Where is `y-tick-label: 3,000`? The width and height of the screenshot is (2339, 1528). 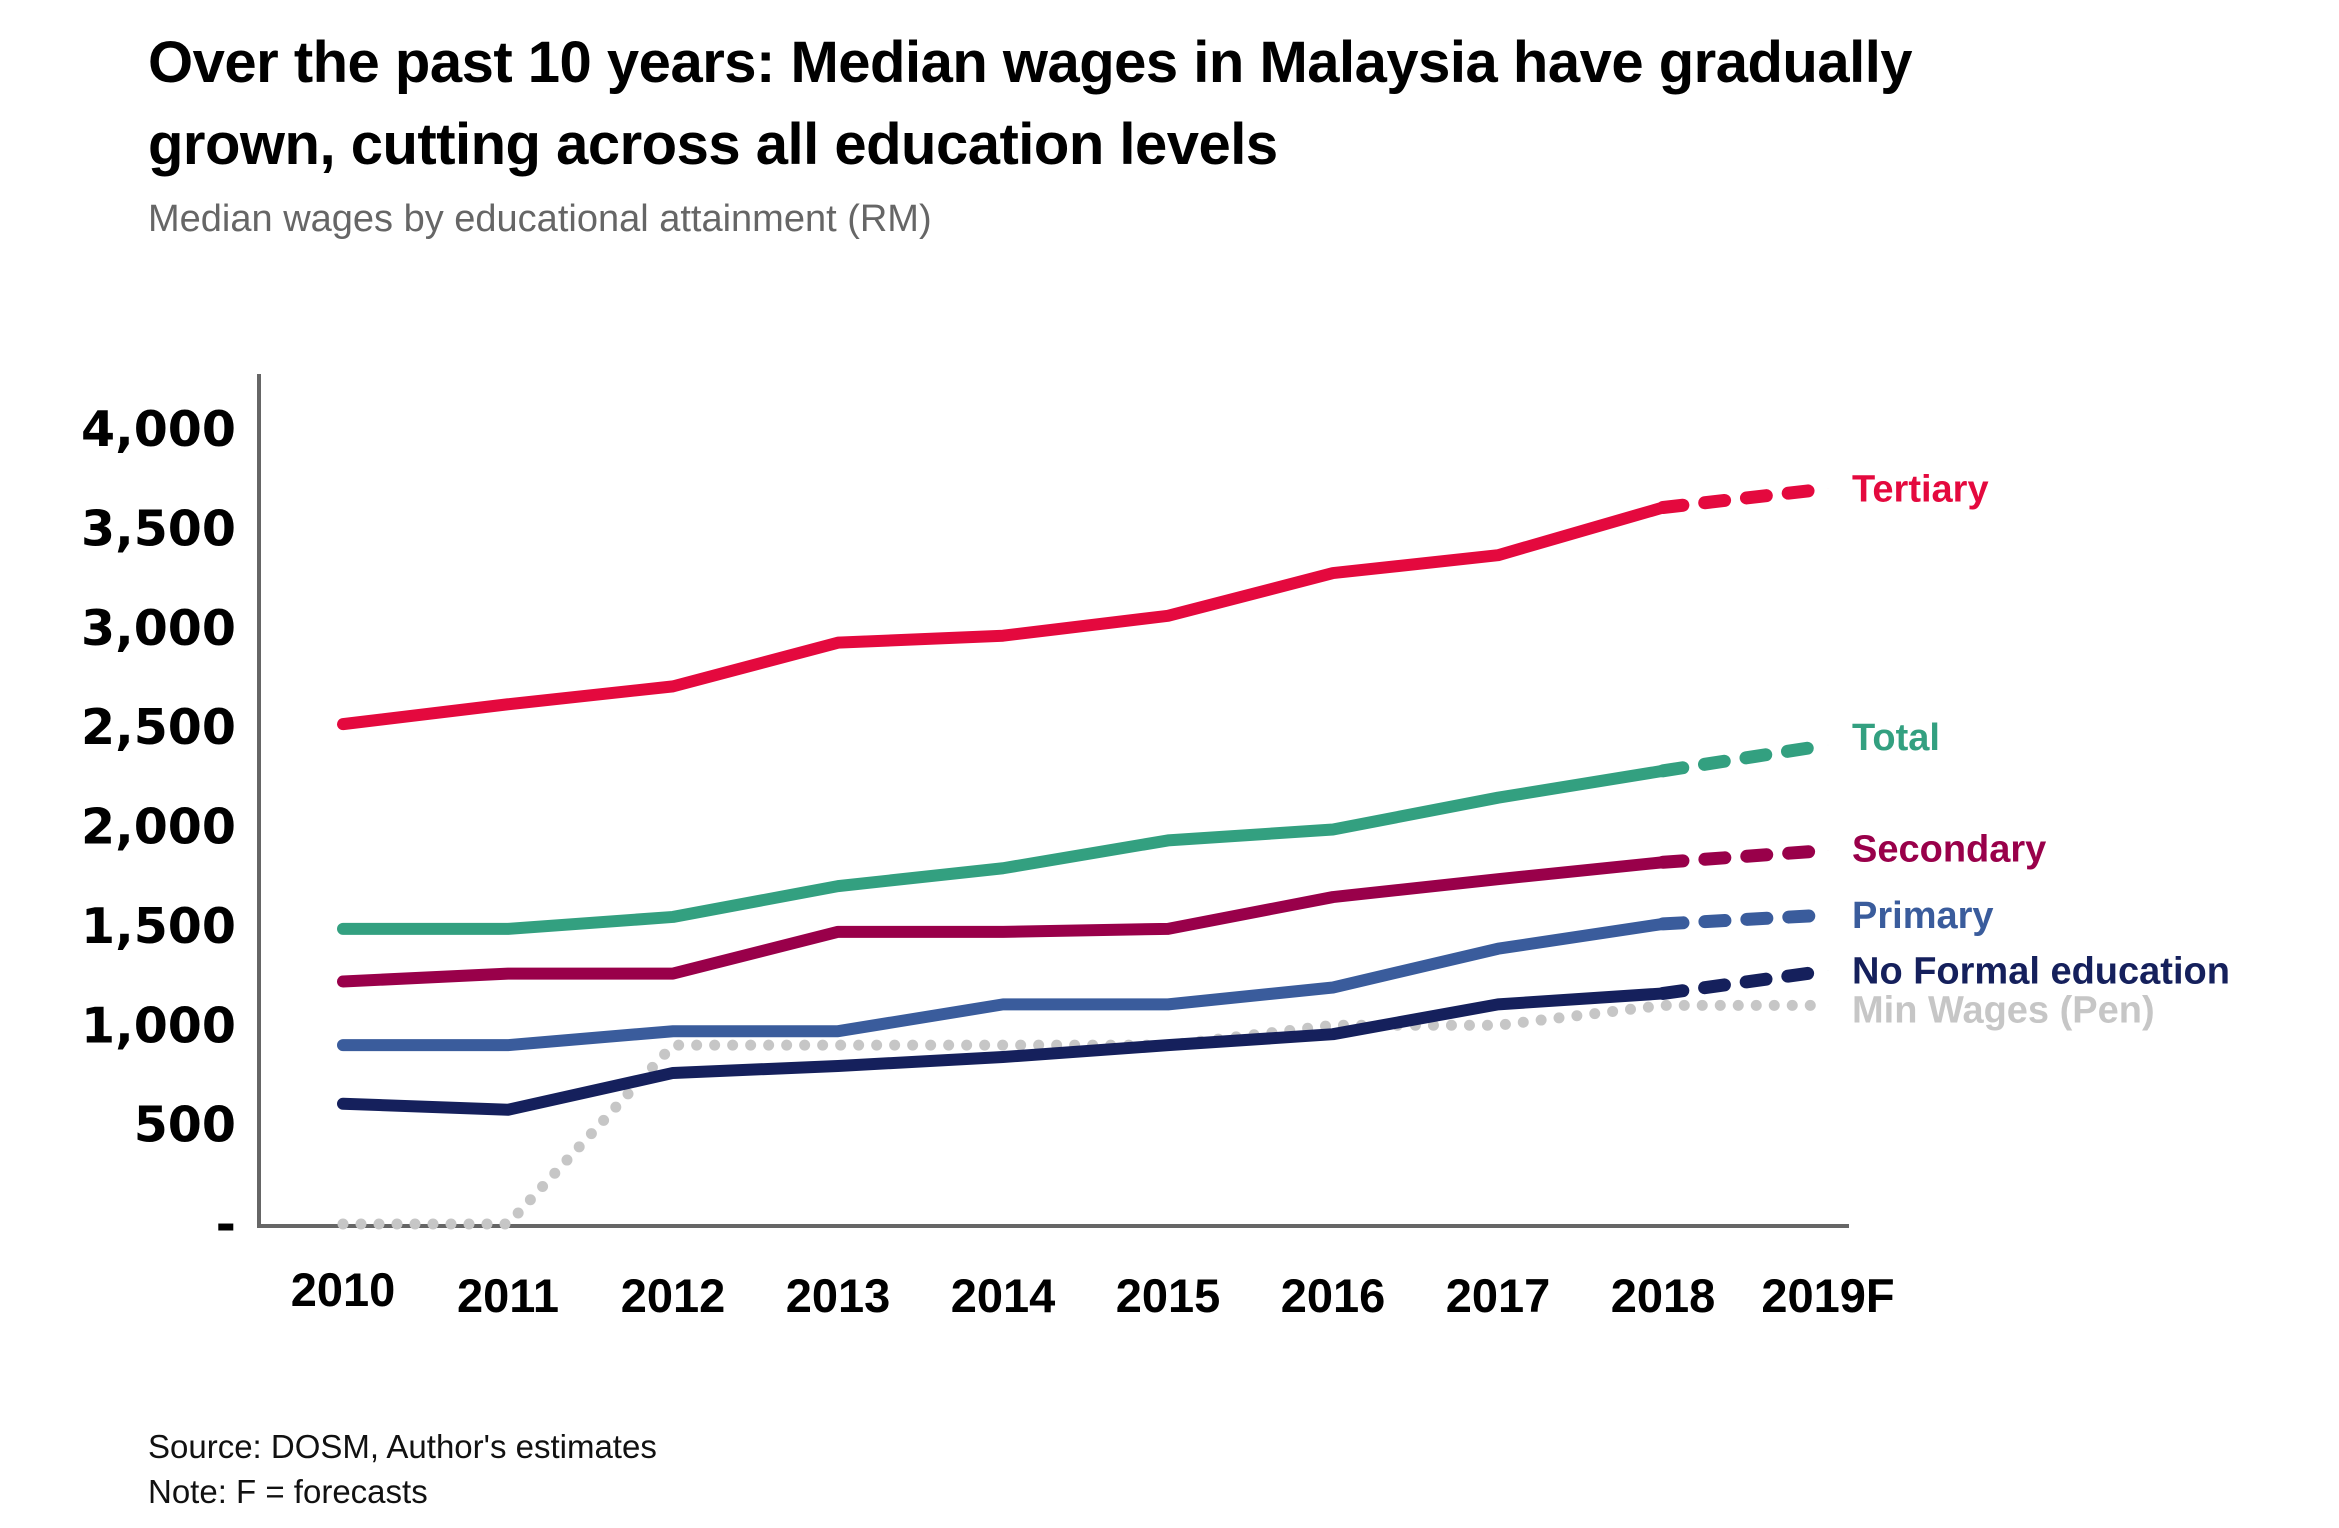
y-tick-label: 3,000 is located at coordinates (158, 628).